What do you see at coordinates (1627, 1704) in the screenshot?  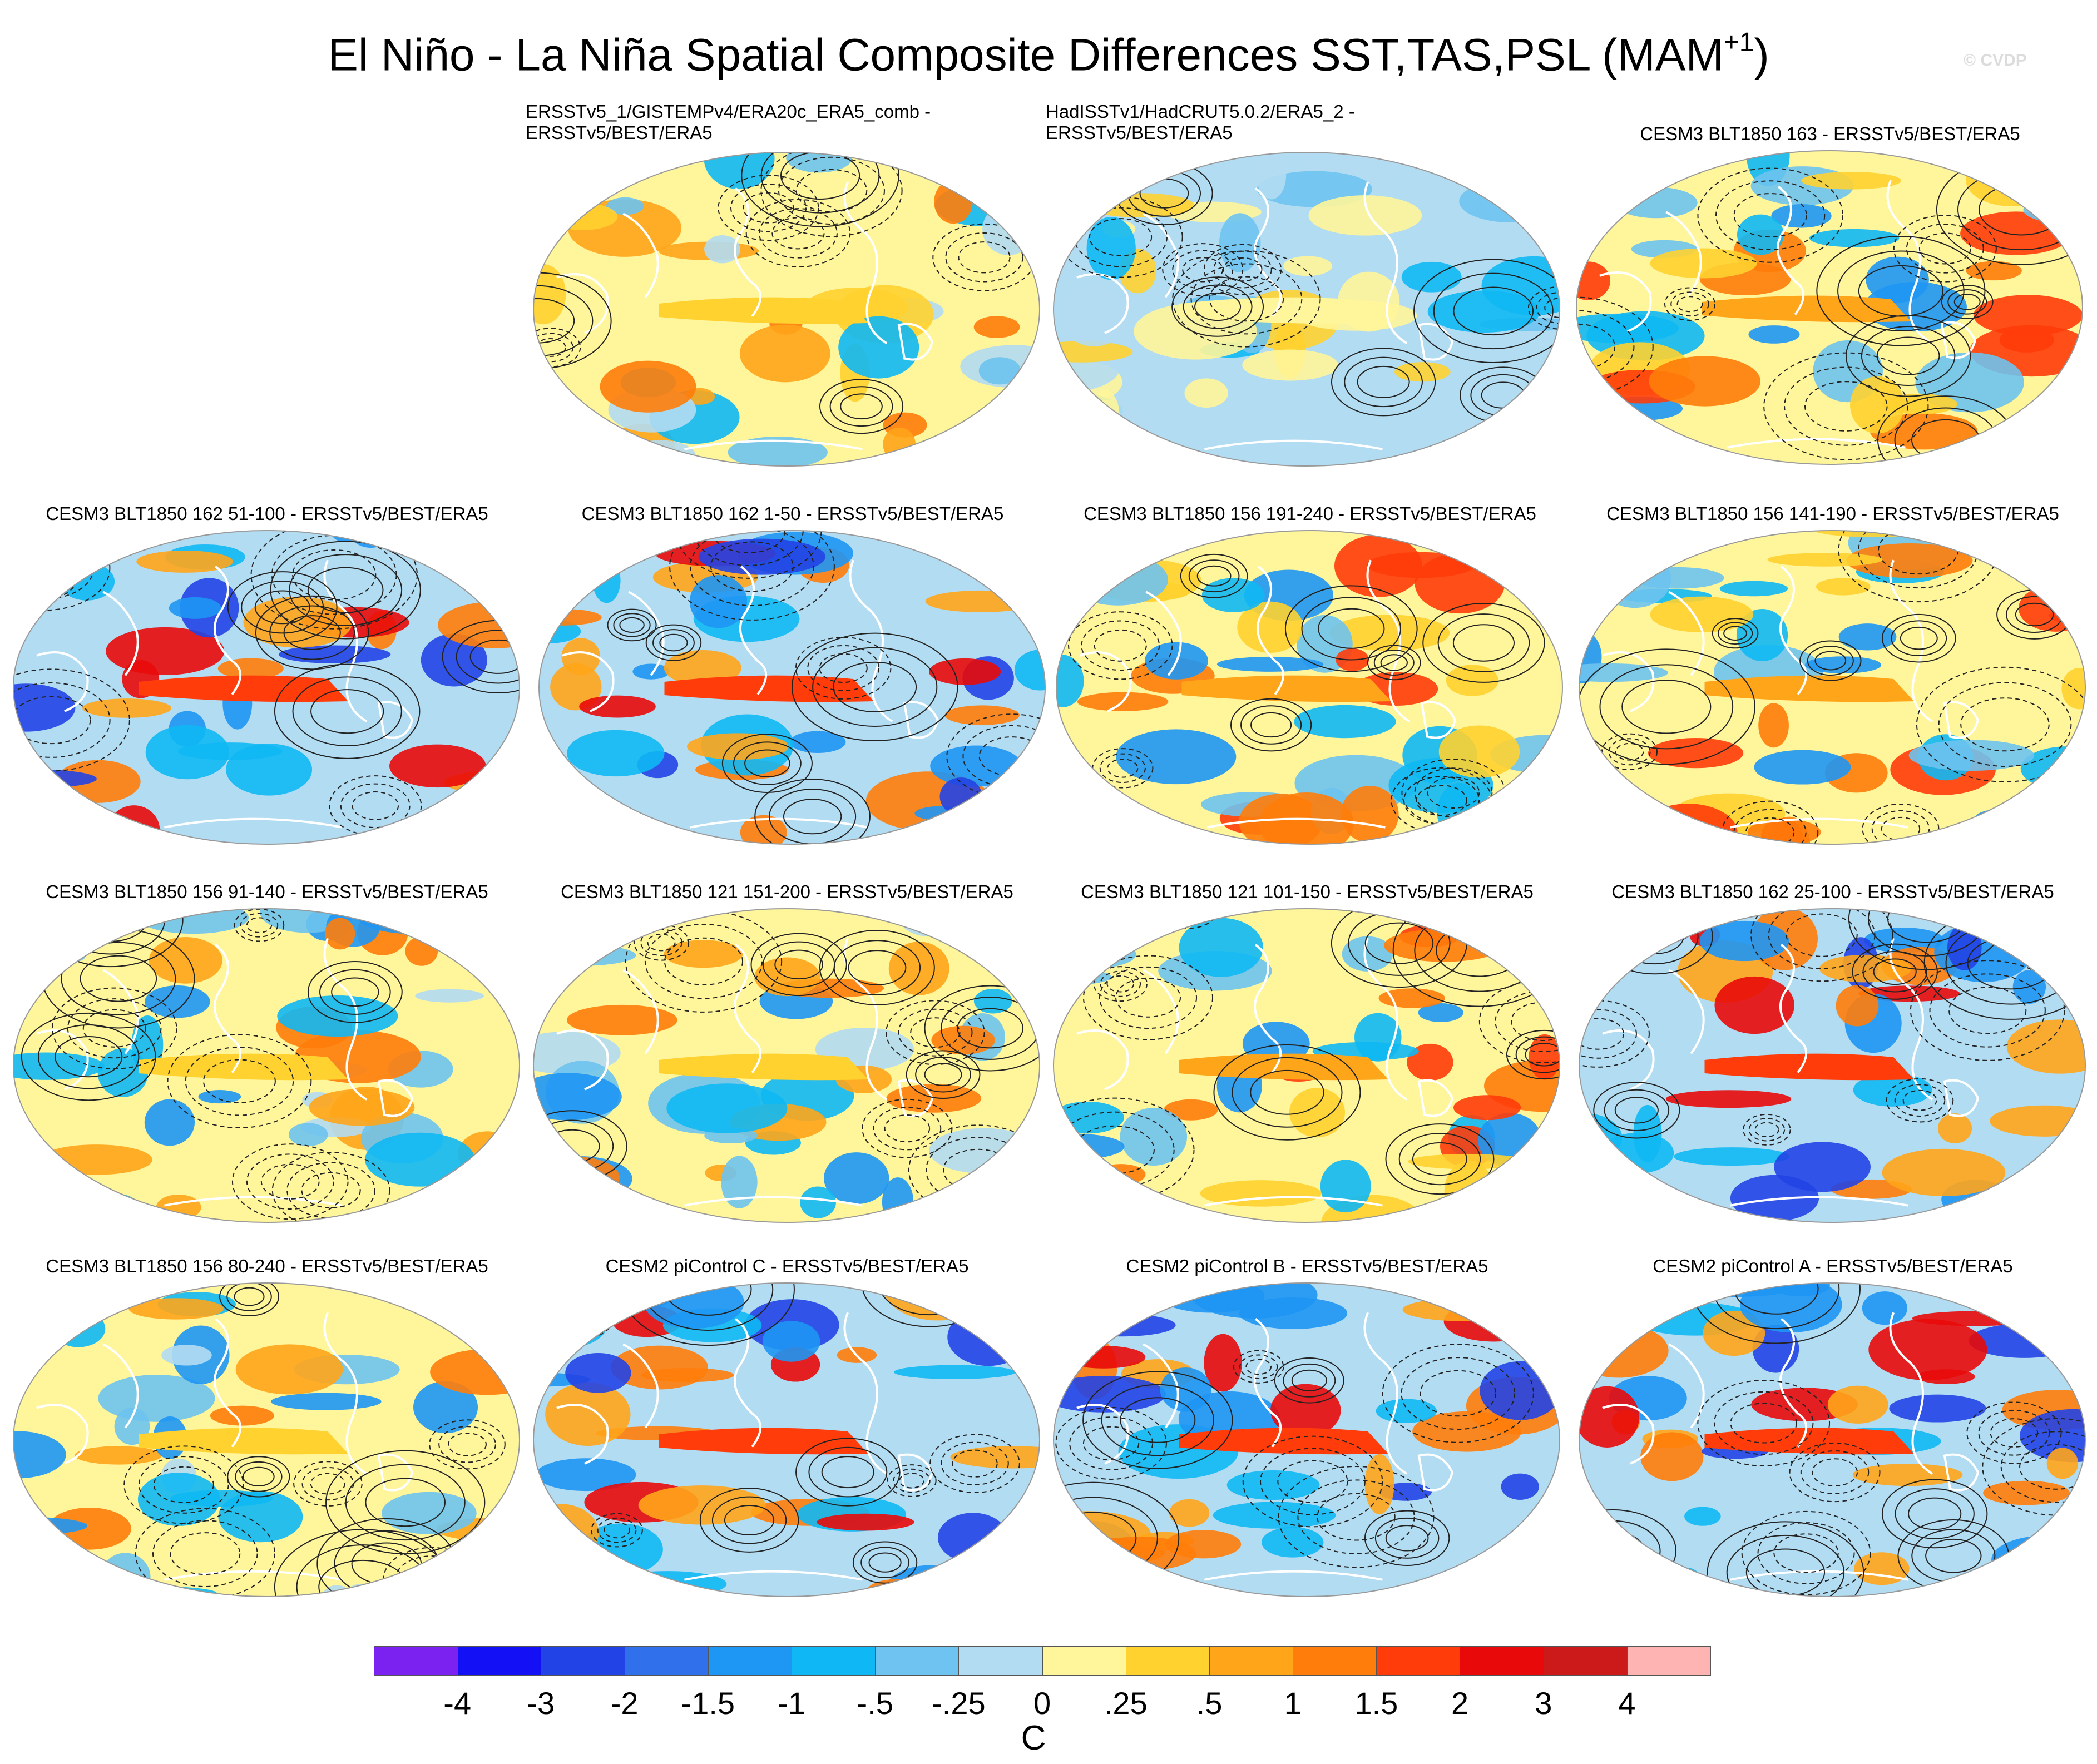 I see `colorbar-tick-label: 4` at bounding box center [1627, 1704].